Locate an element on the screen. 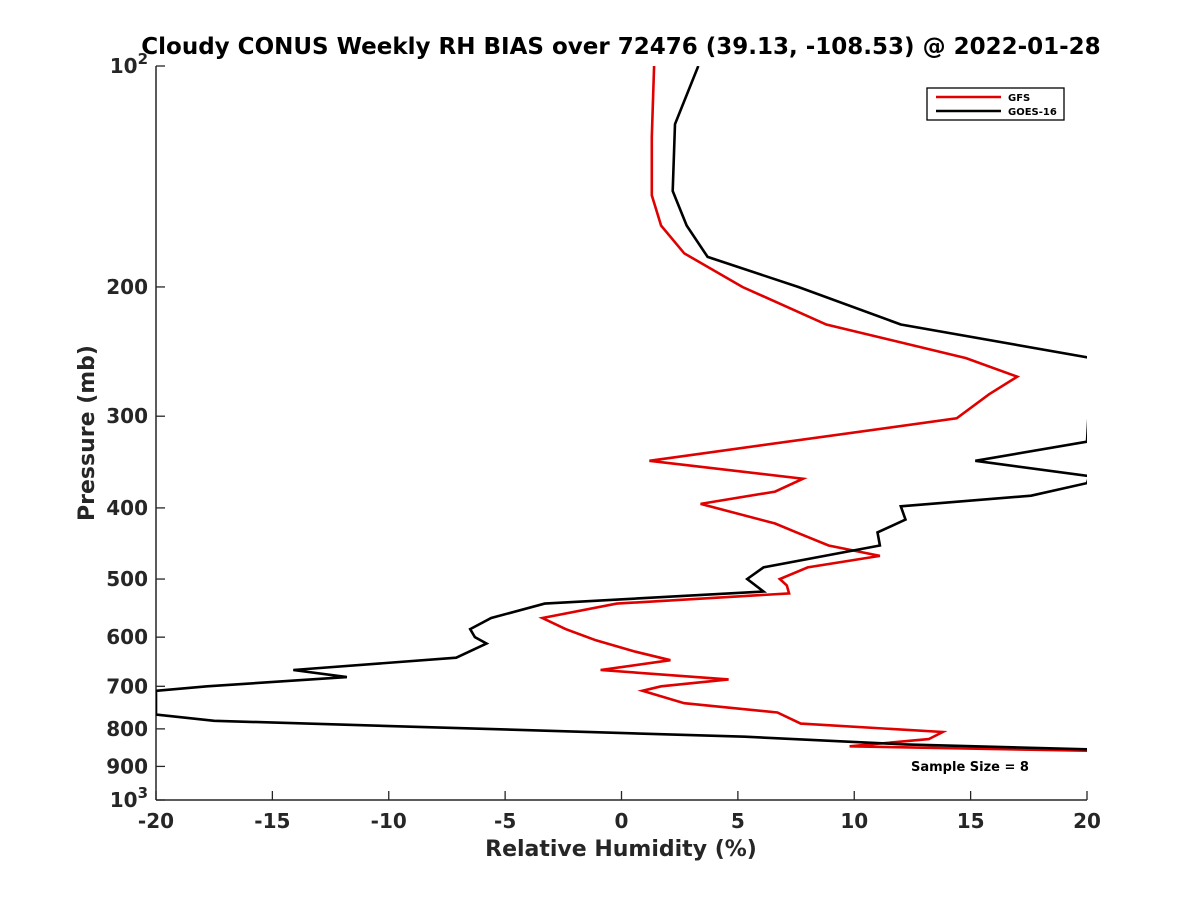  y-tick-label: 200 is located at coordinates (127, 287).